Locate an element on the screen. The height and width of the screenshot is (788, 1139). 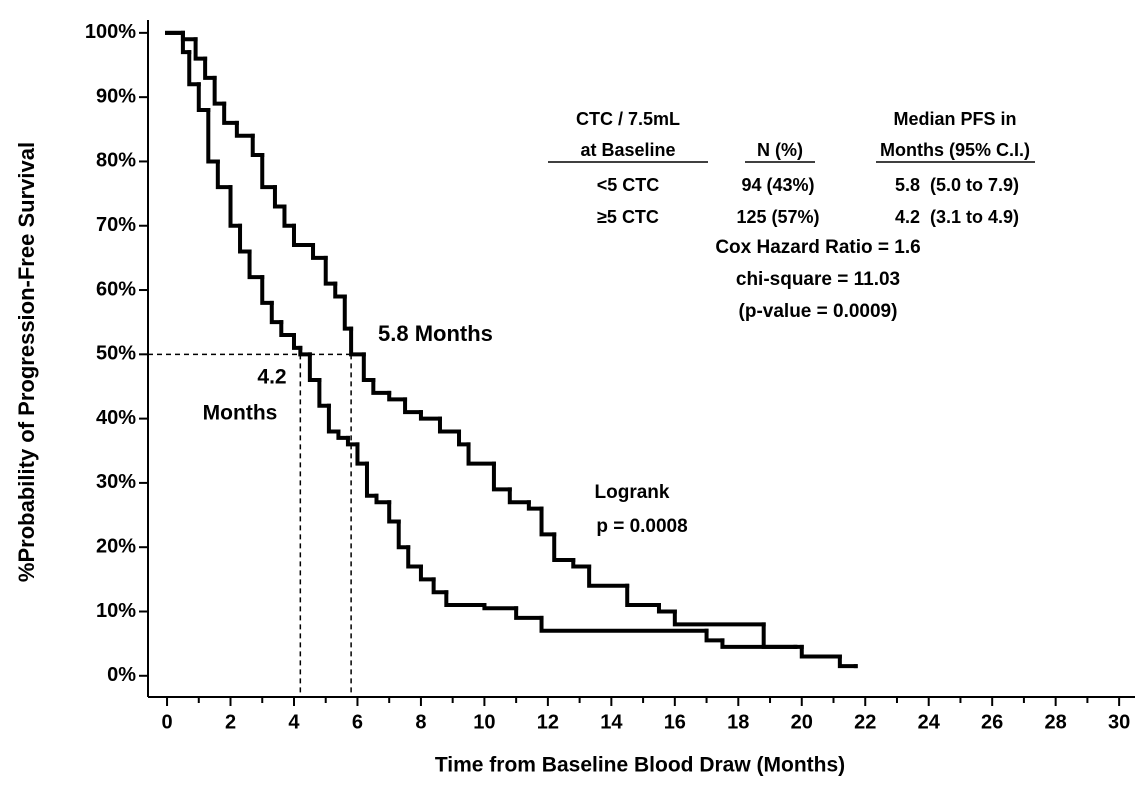
x-tick-label: 26 is located at coordinates (992, 722).